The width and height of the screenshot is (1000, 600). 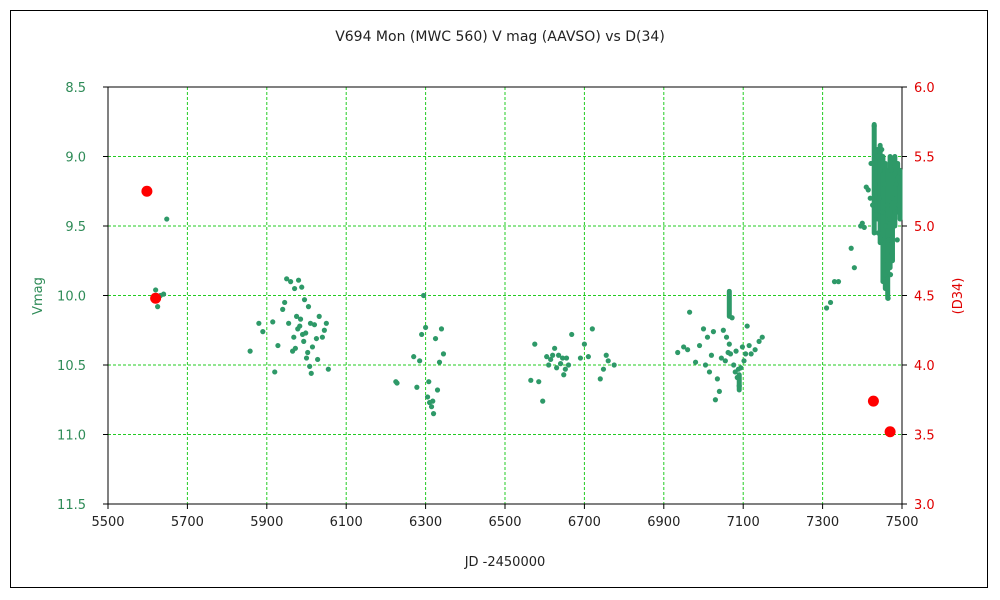 I want to click on y2-tick-label: 3.5, so click(x=924, y=436).